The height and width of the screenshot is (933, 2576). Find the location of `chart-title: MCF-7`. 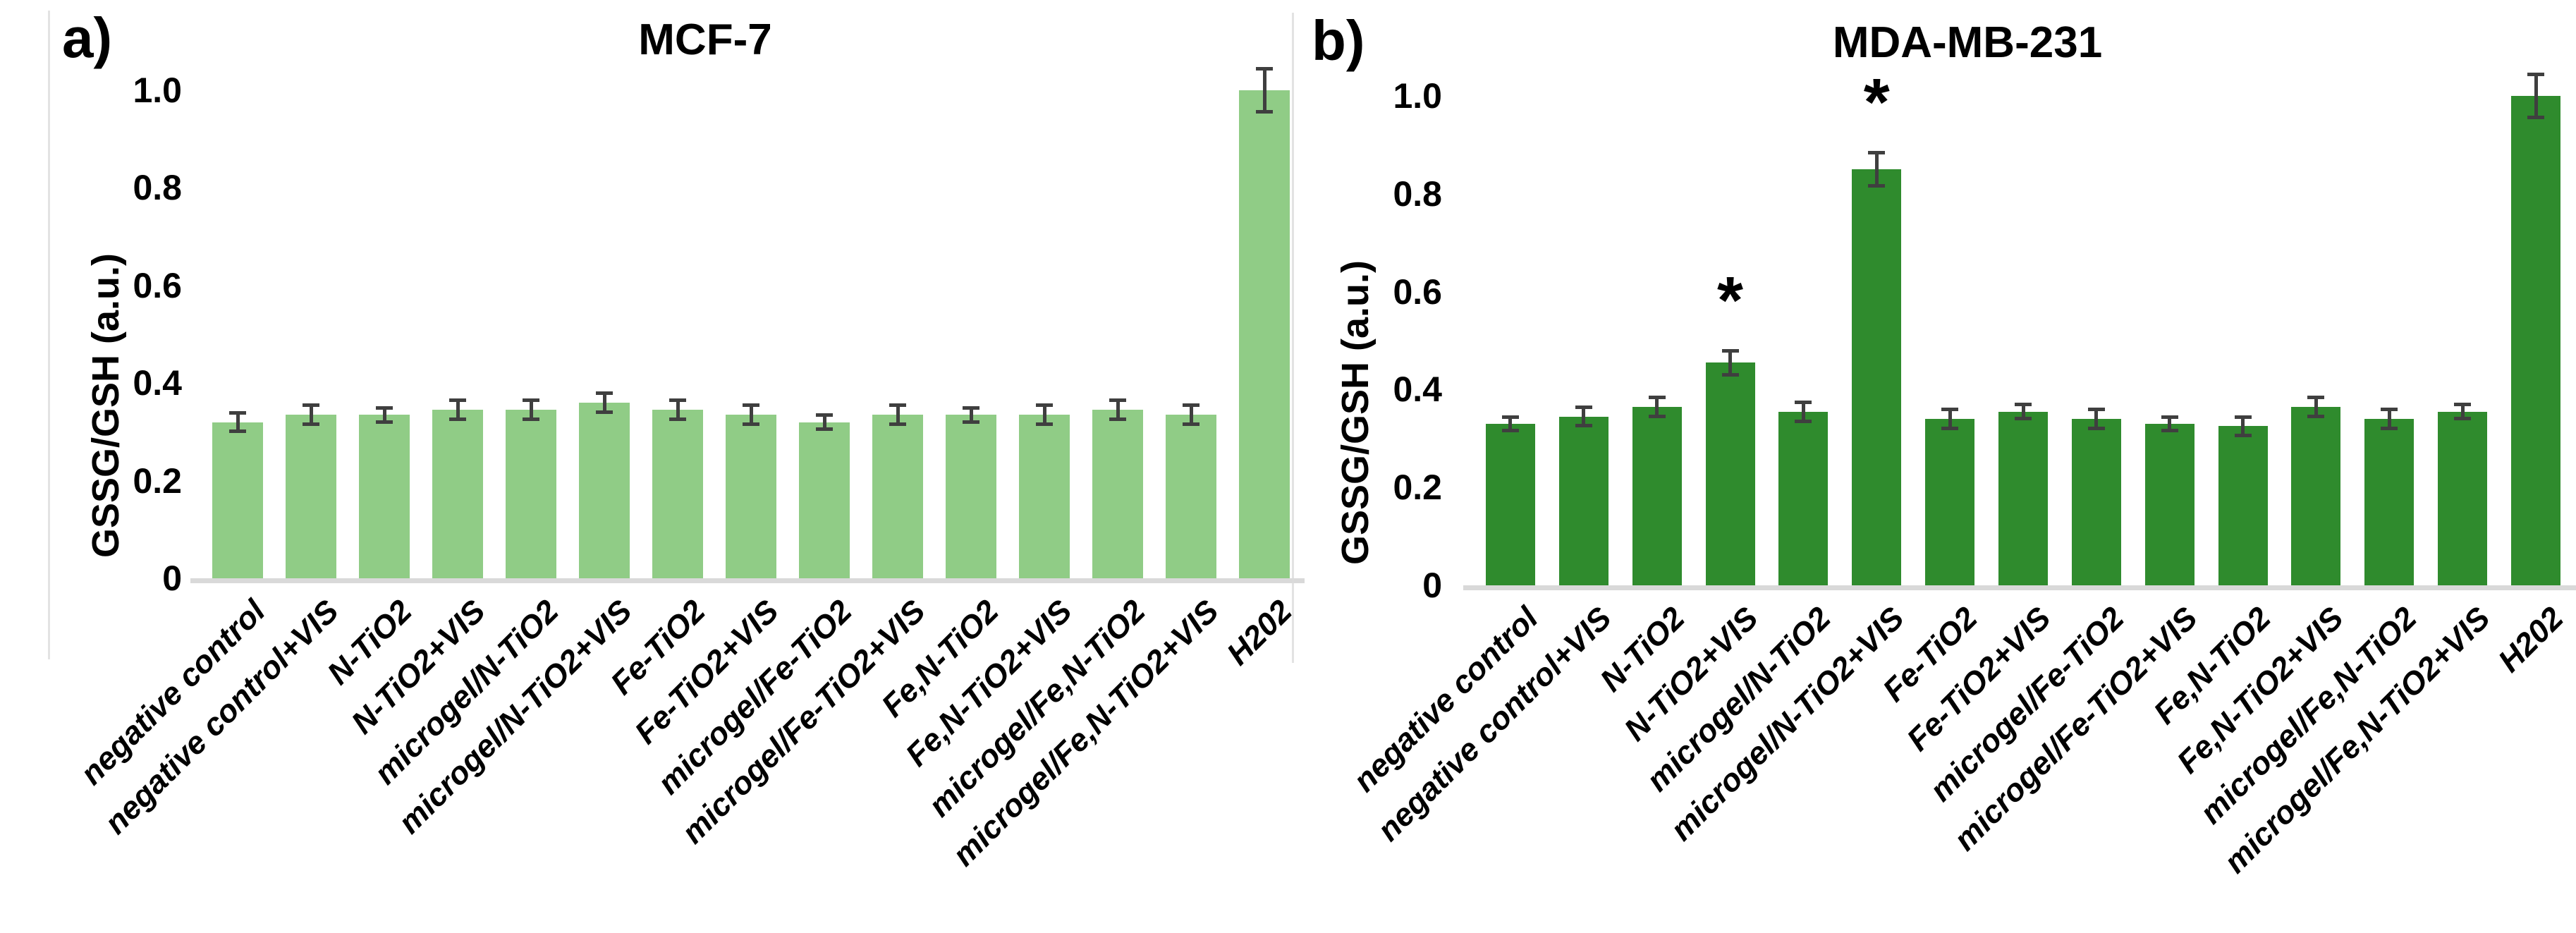

chart-title: MCF-7 is located at coordinates (705, 40).